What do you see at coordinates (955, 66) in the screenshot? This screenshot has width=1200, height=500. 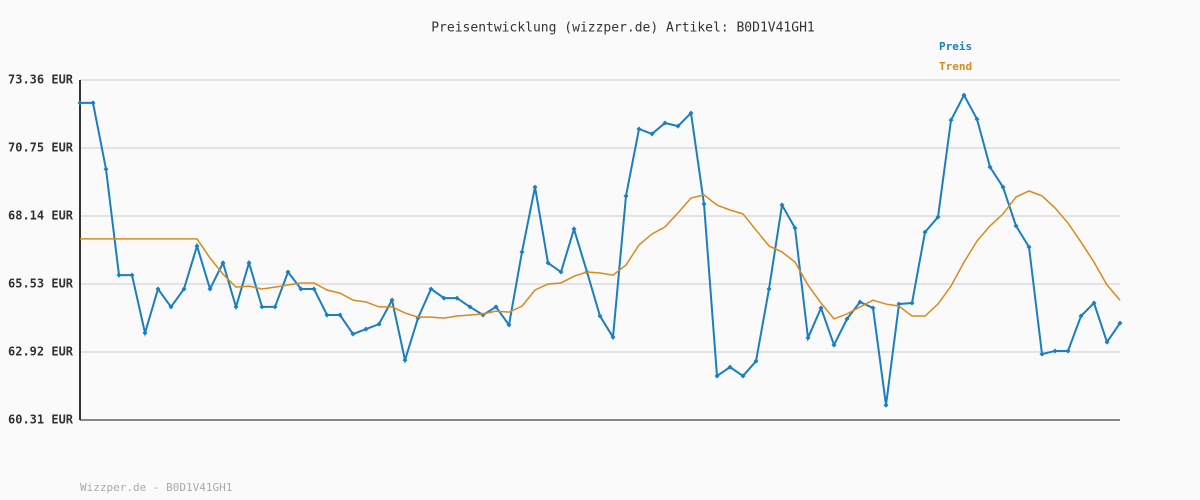 I see `legend-entry: Trend` at bounding box center [955, 66].